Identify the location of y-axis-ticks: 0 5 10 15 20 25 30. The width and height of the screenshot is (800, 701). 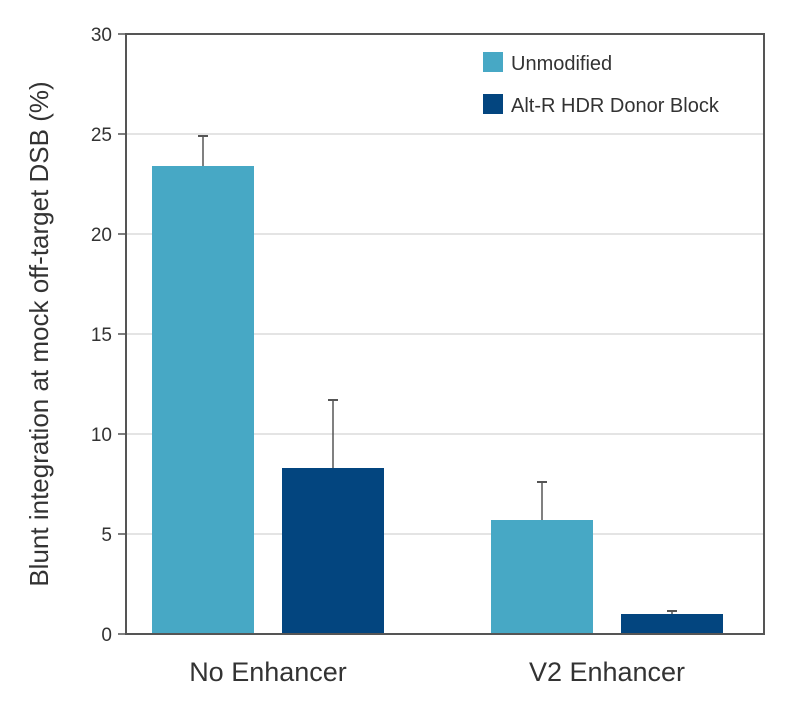
(108, 335).